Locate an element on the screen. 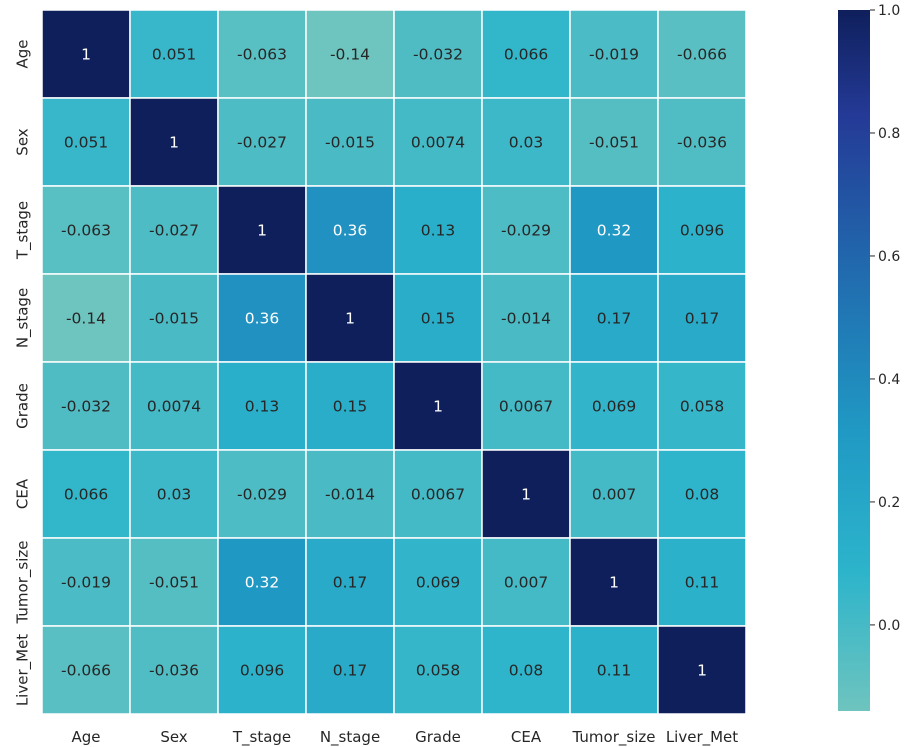  cell-annotation-Sex-Grade: 0.0074 is located at coordinates (438, 143).